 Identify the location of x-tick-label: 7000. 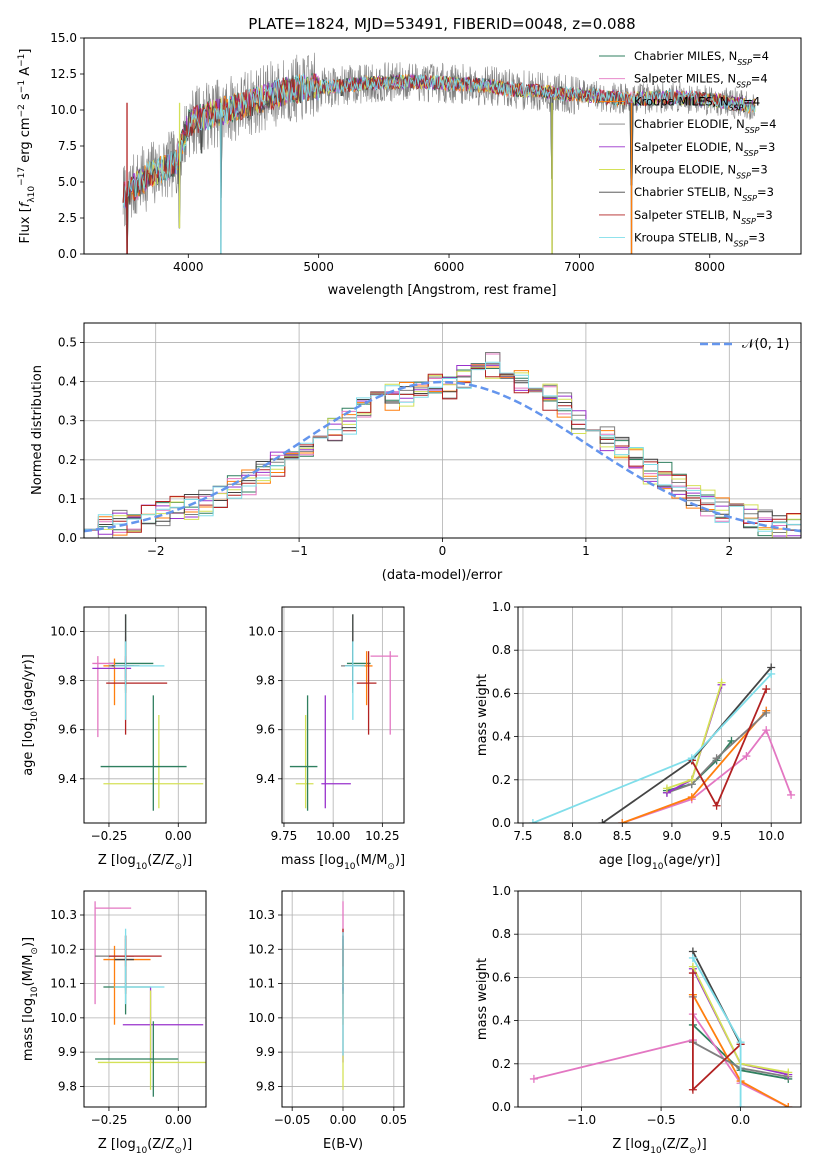
(579, 267).